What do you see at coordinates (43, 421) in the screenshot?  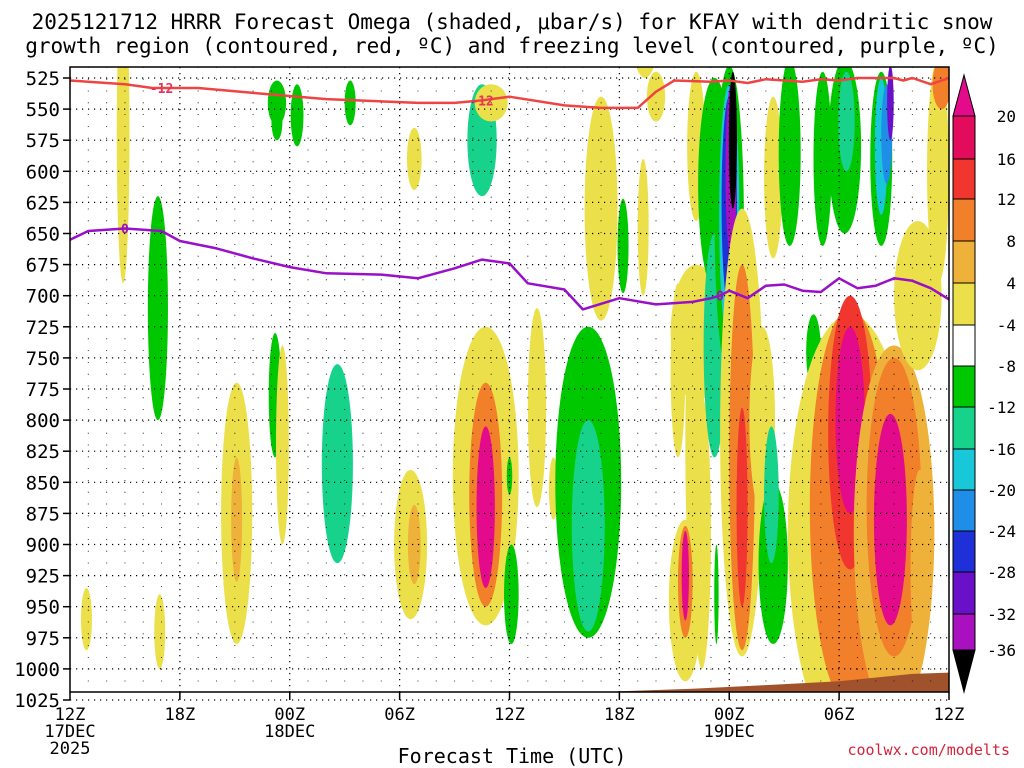 I see `y-tick-label: 800` at bounding box center [43, 421].